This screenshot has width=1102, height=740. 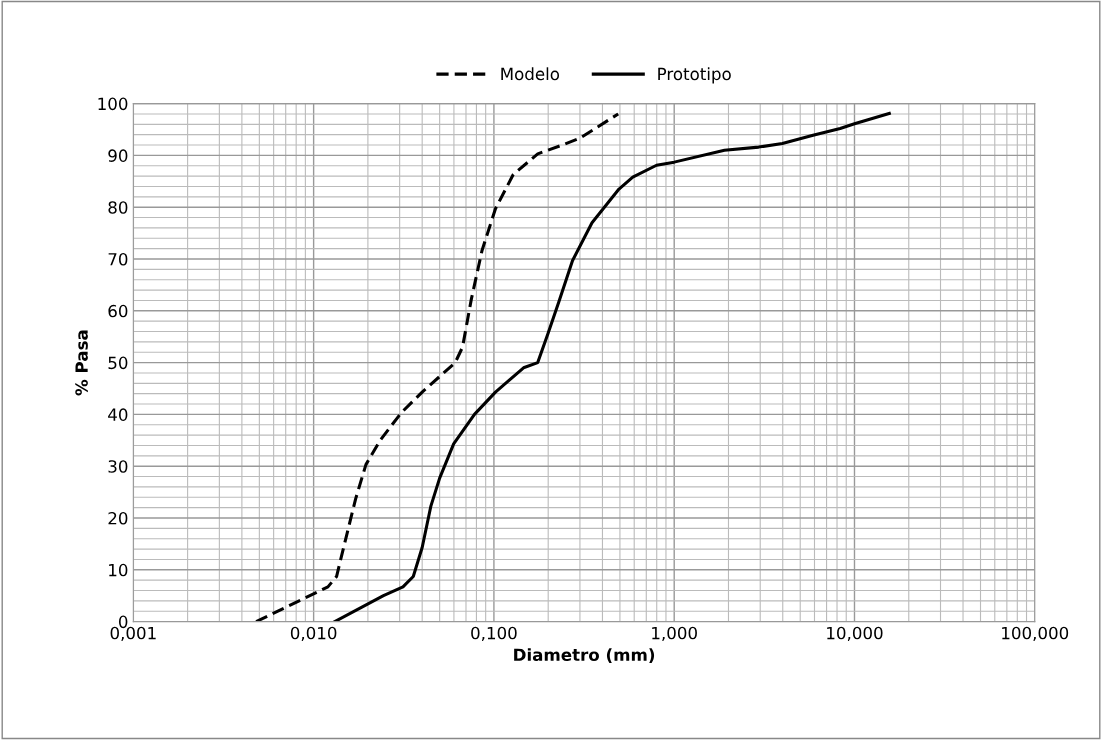 I want to click on legend-label: Prototipo, so click(x=694, y=75).